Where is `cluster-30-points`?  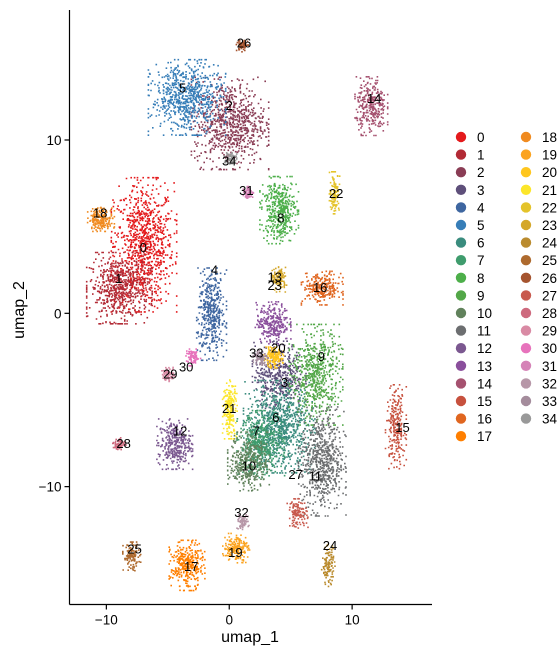 cluster-30-points is located at coordinates (193, 357).